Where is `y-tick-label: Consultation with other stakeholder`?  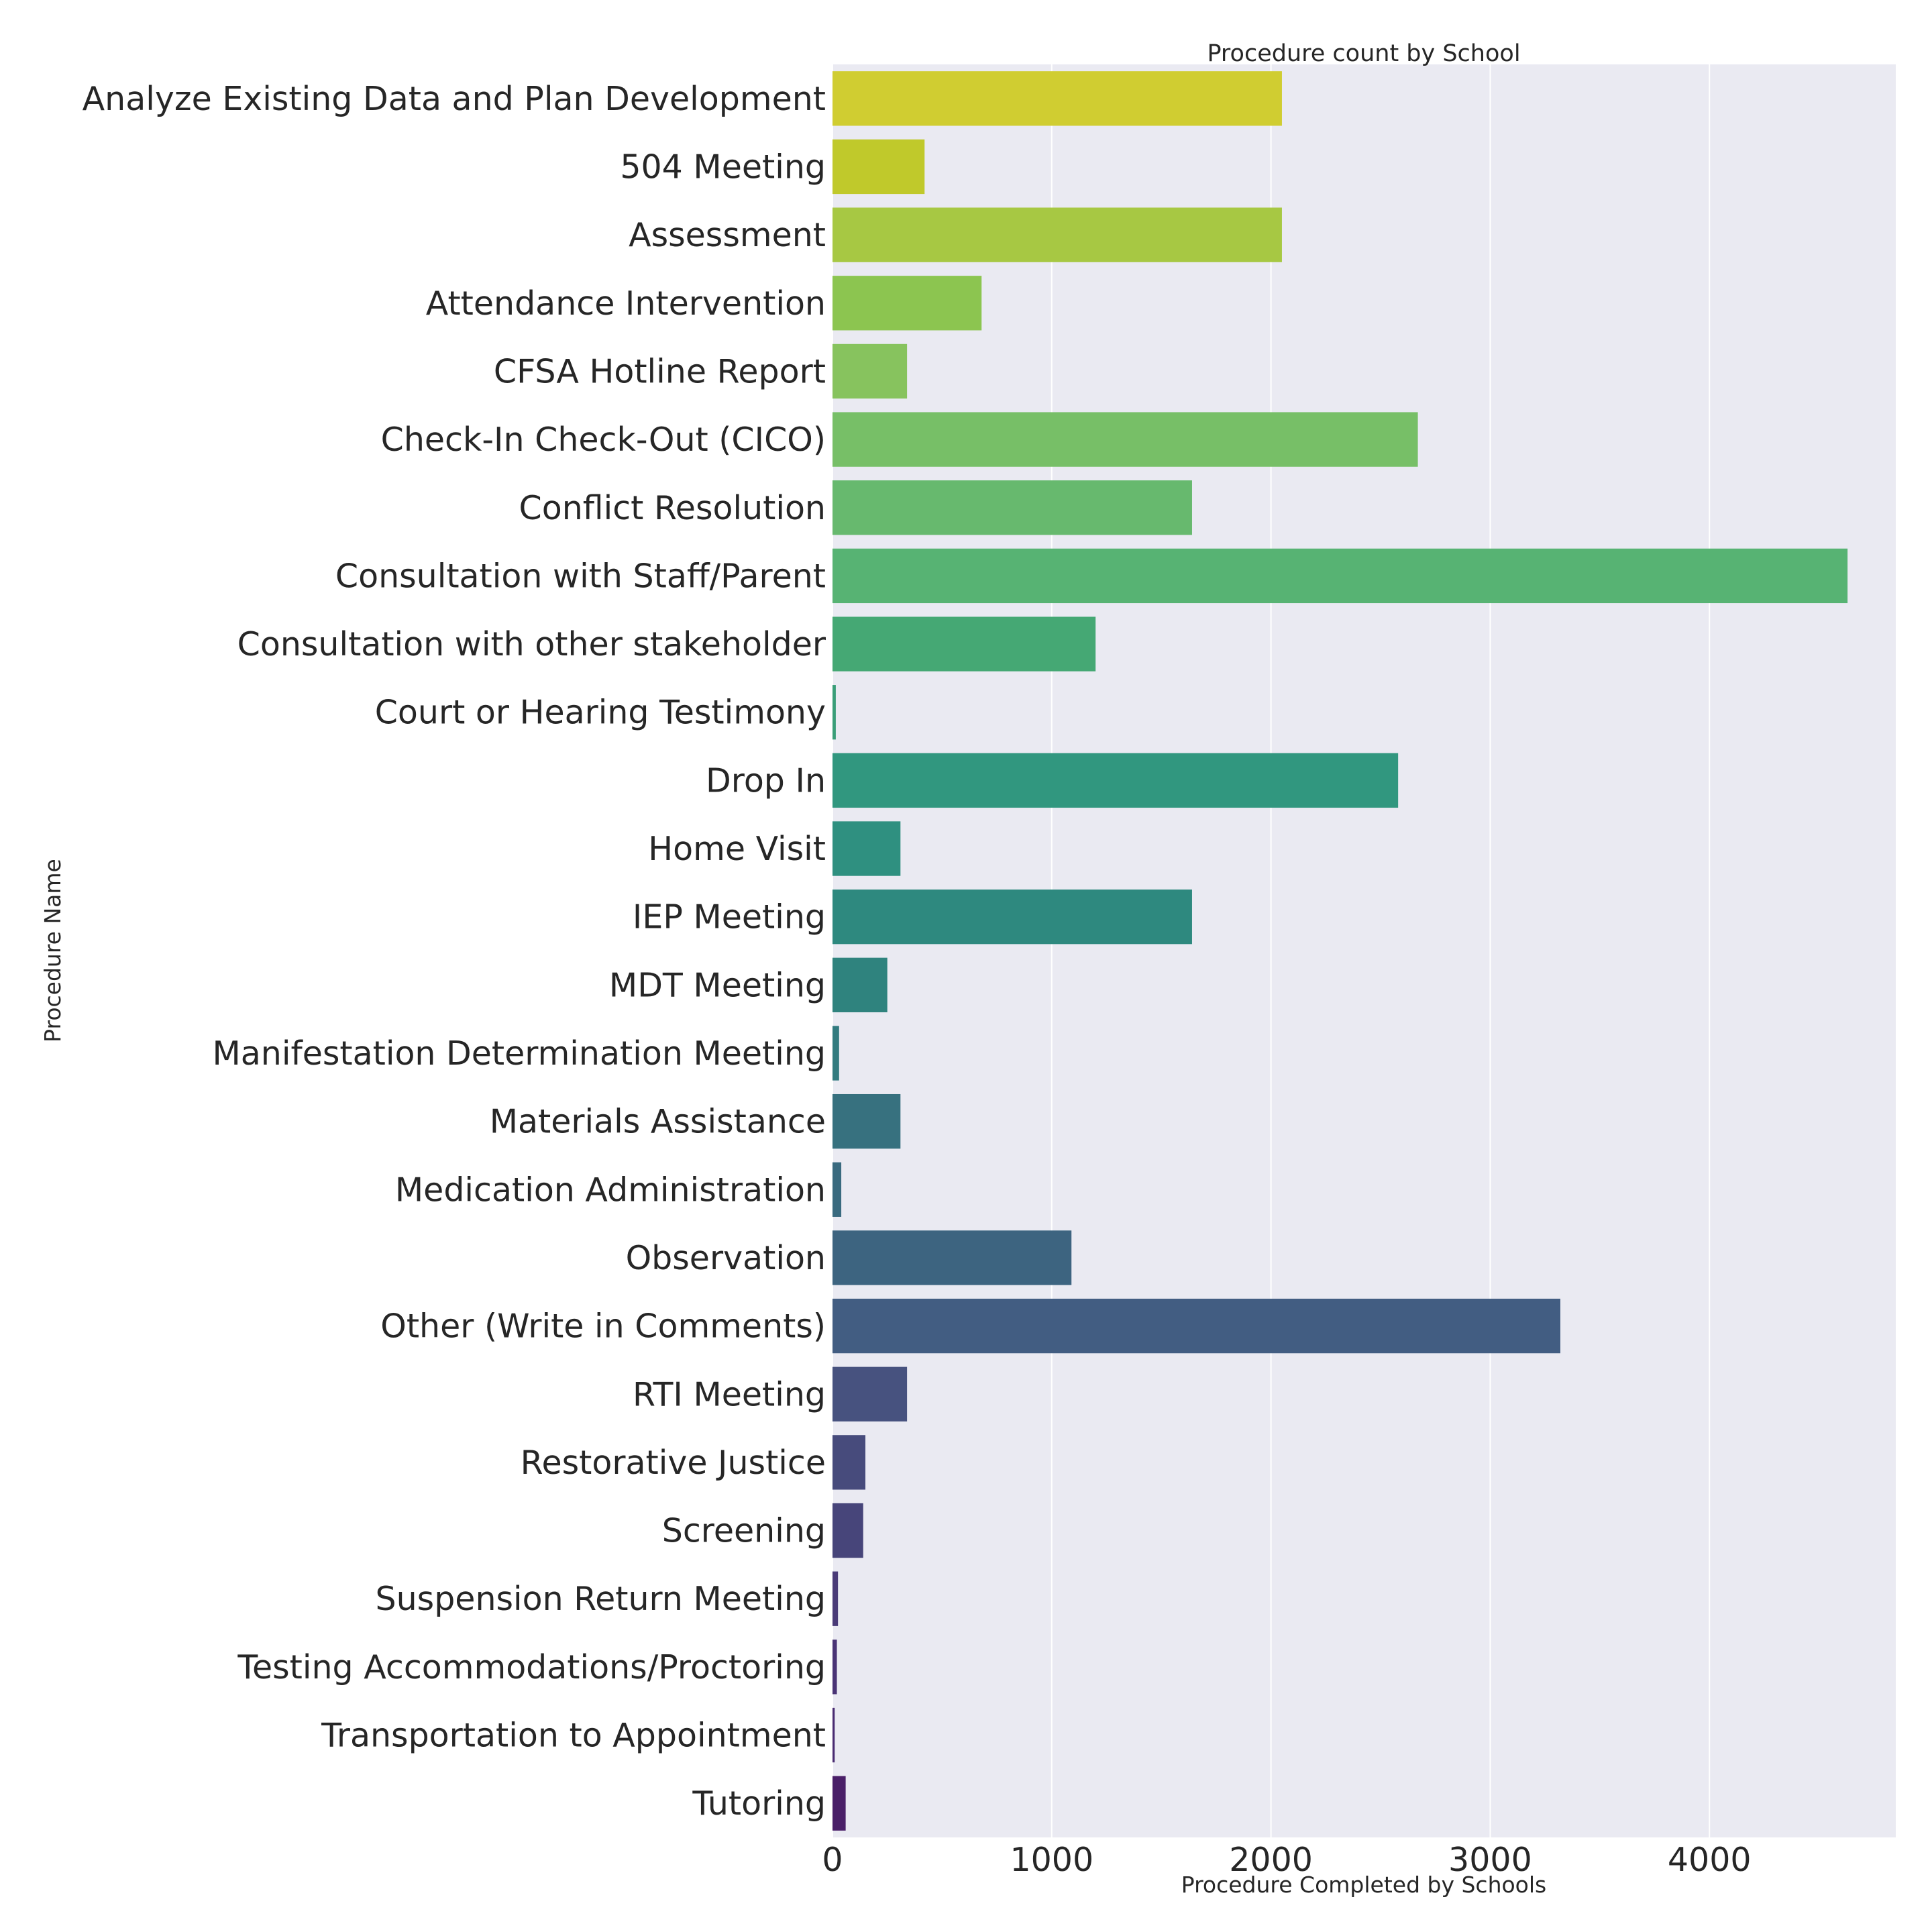 y-tick-label: Consultation with other stakeholder is located at coordinates (531, 644).